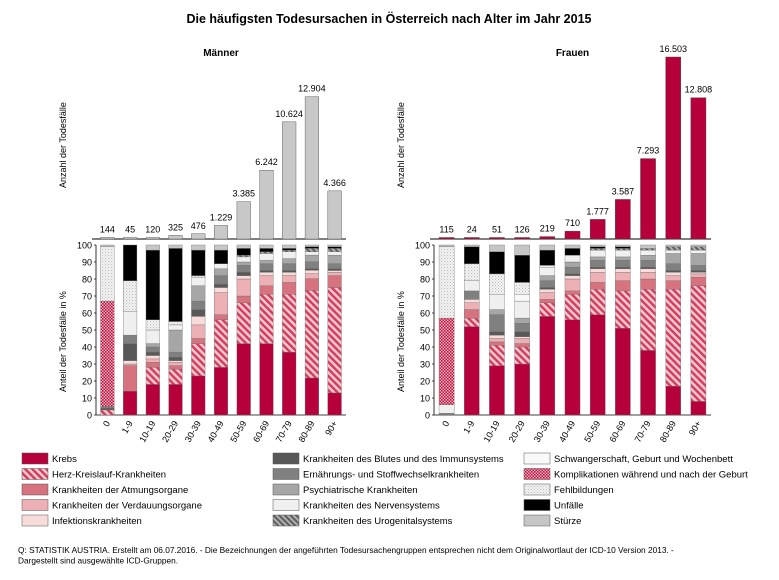 Image resolution: width=779 pixels, height=580 pixels. Describe the element at coordinates (266, 162) in the screenshot. I see `count-label: 6.242` at that location.